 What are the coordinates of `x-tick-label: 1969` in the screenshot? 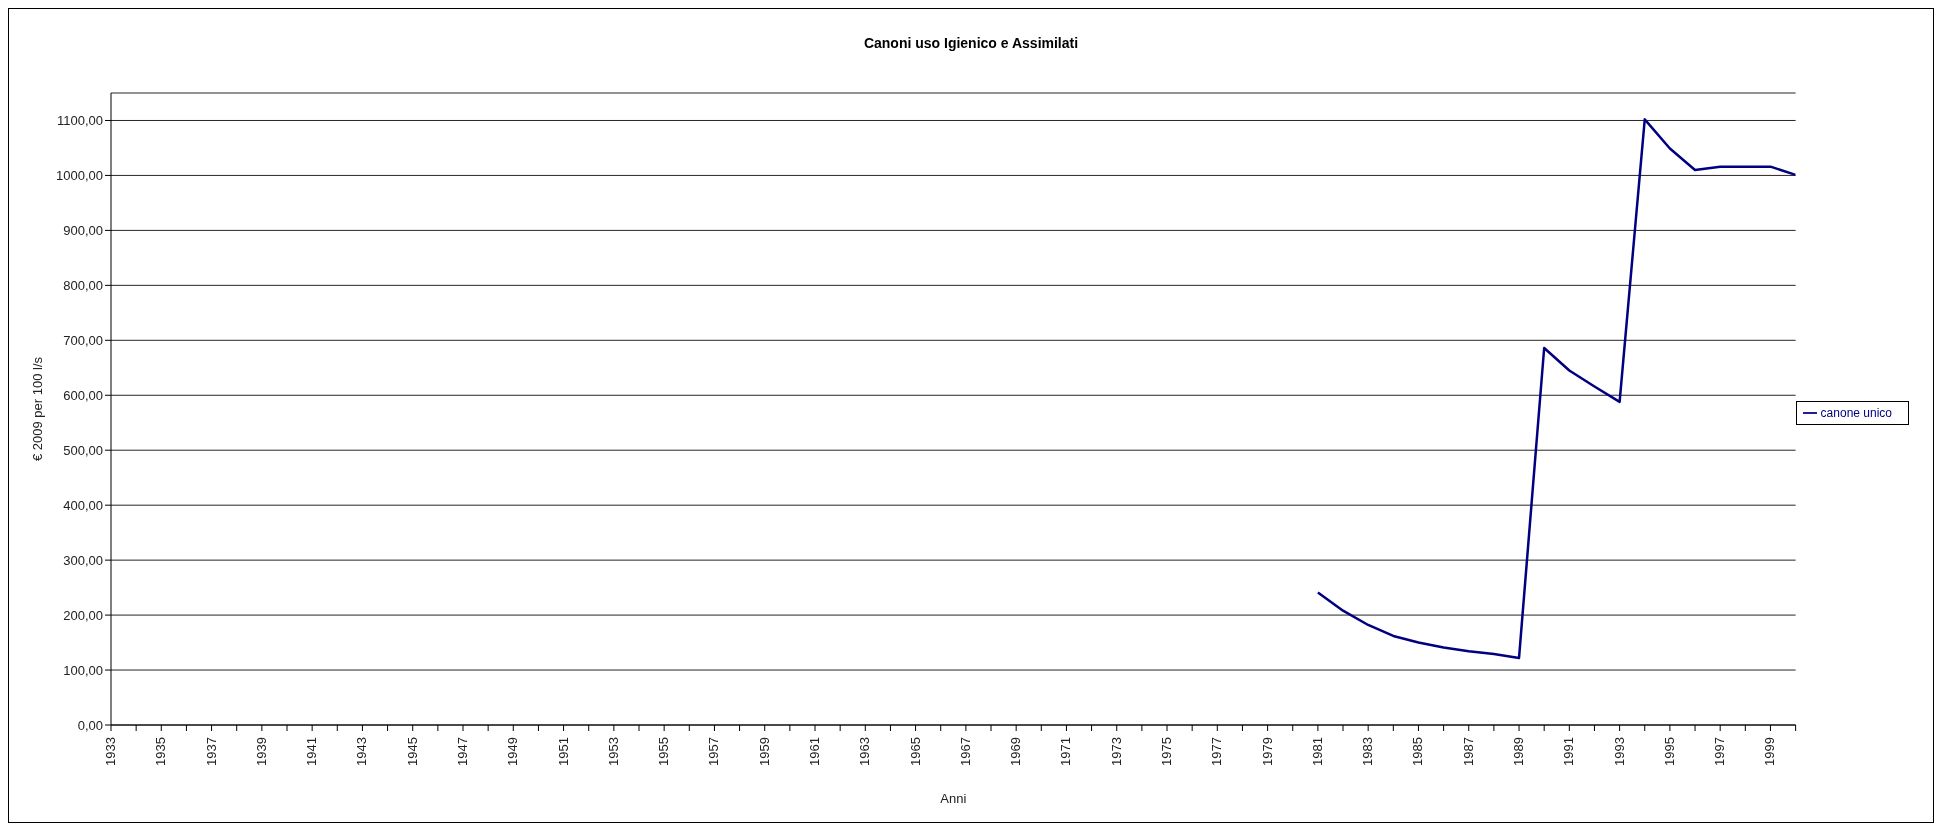 It's located at (1016, 751).